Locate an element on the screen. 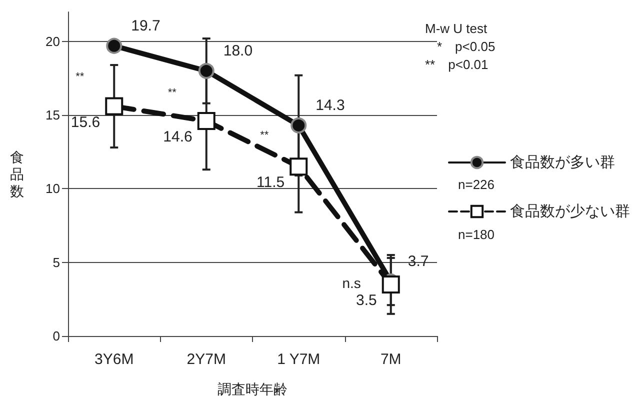 The width and height of the screenshot is (635, 401). x-tick-label: 3Y6M is located at coordinates (114, 359).